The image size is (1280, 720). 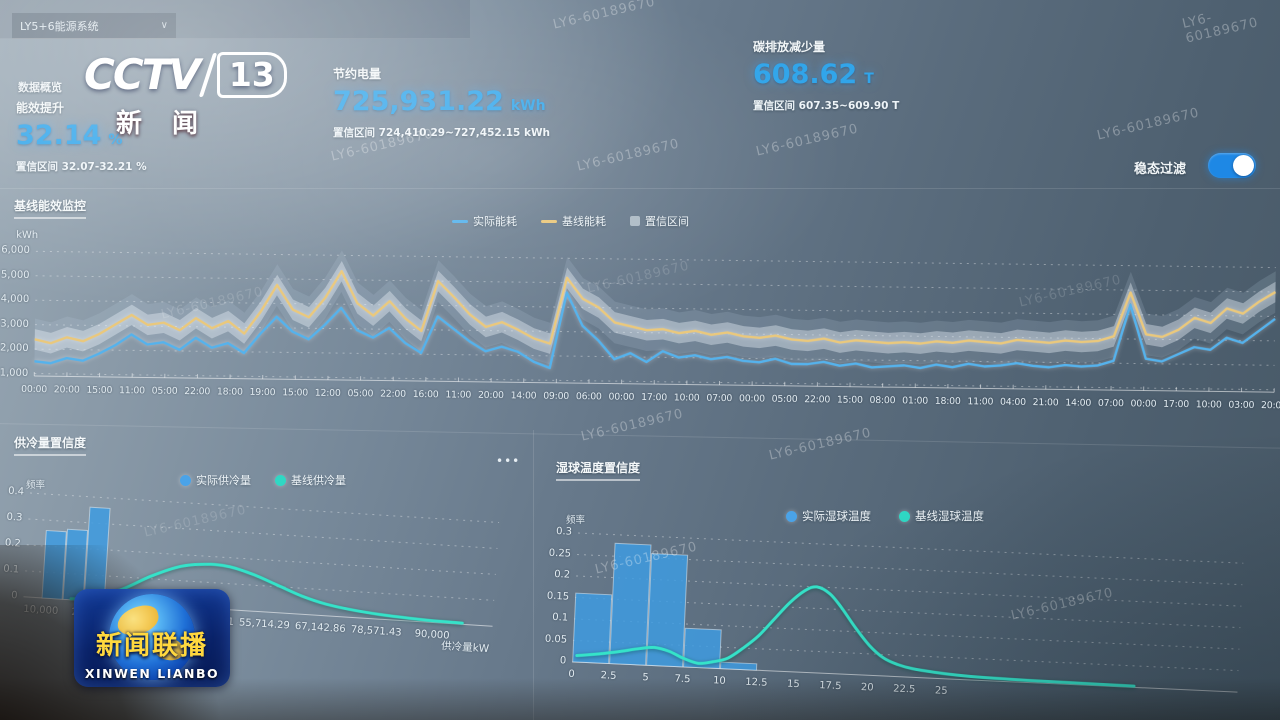 What do you see at coordinates (151, 646) in the screenshot?
I see `xinwen-lianbo-title: 新闻联播` at bounding box center [151, 646].